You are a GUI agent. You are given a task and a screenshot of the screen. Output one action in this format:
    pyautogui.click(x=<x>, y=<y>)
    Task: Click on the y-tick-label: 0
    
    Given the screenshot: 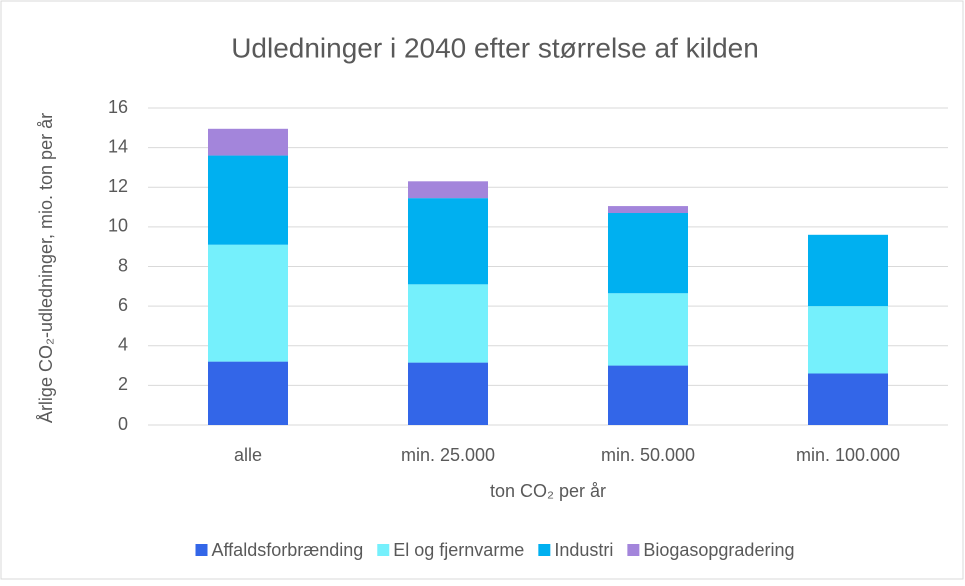 What is the action you would take?
    pyautogui.click(x=123, y=424)
    